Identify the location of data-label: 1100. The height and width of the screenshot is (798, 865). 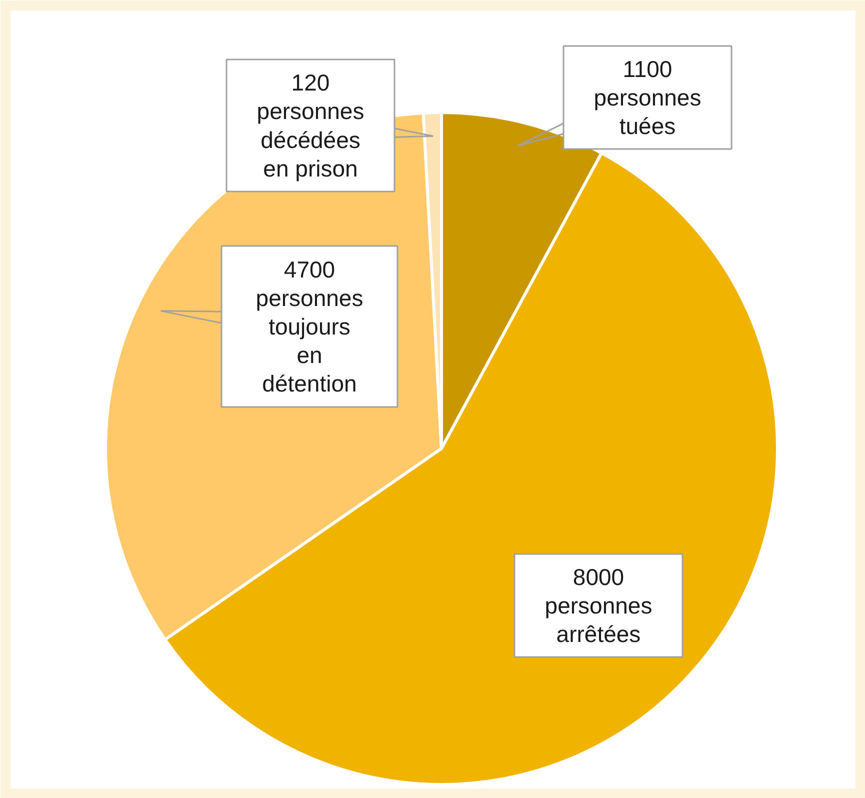
(647, 69).